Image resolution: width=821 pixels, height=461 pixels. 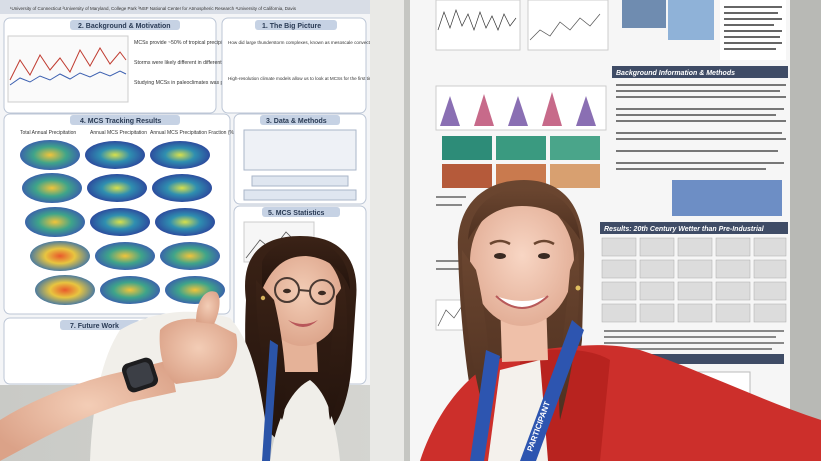 I want to click on left-sec-data-methods: 3. Data & Methods, so click(x=296, y=121).